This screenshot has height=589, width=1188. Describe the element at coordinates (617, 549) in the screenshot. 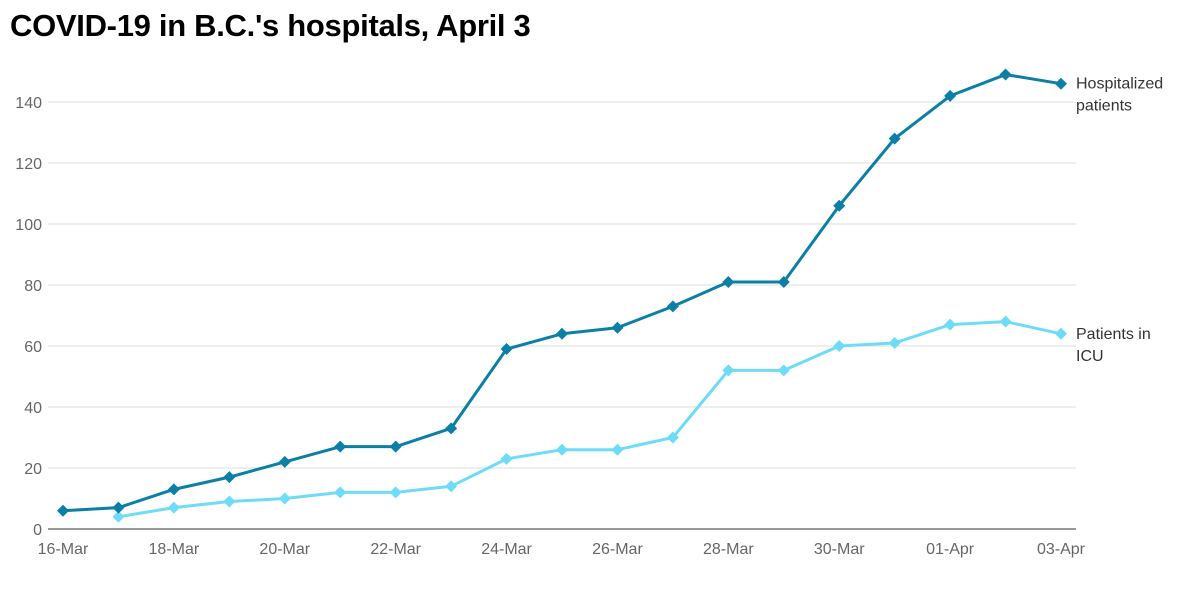

I see `x-tick-label: 26-Mar` at that location.